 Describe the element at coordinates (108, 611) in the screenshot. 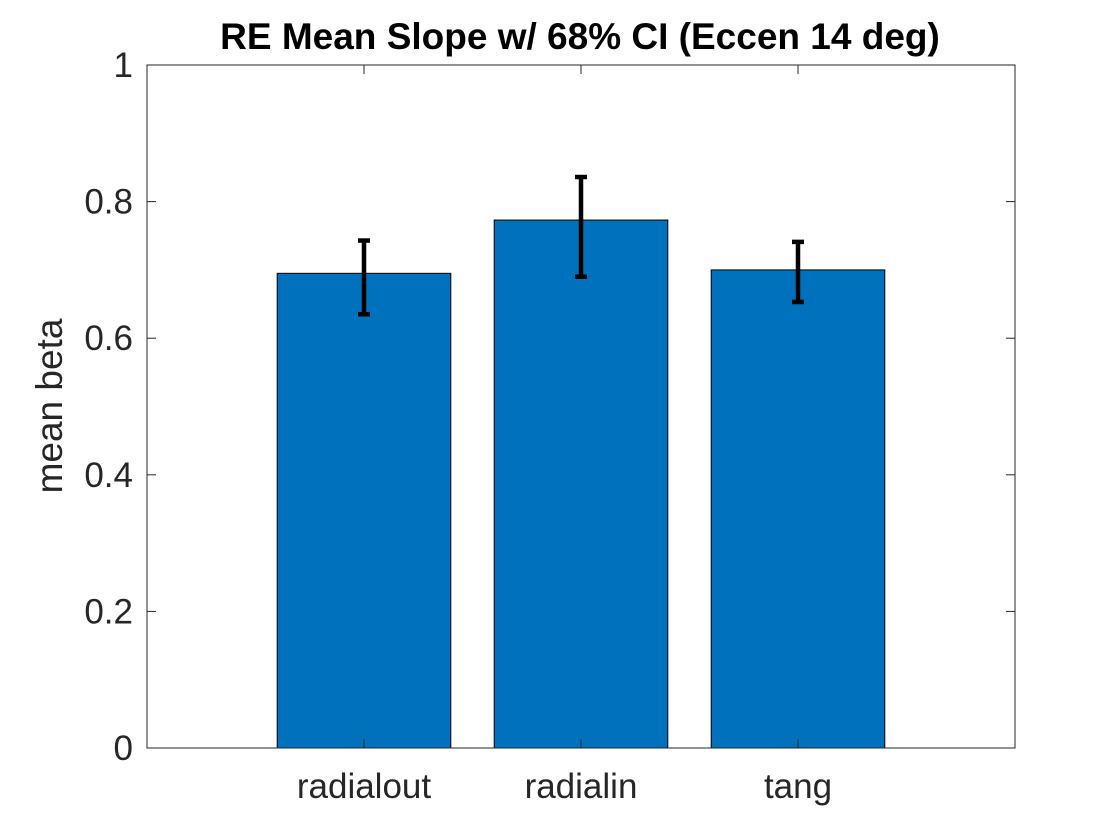

I see `y-tick-label: 0.2` at that location.